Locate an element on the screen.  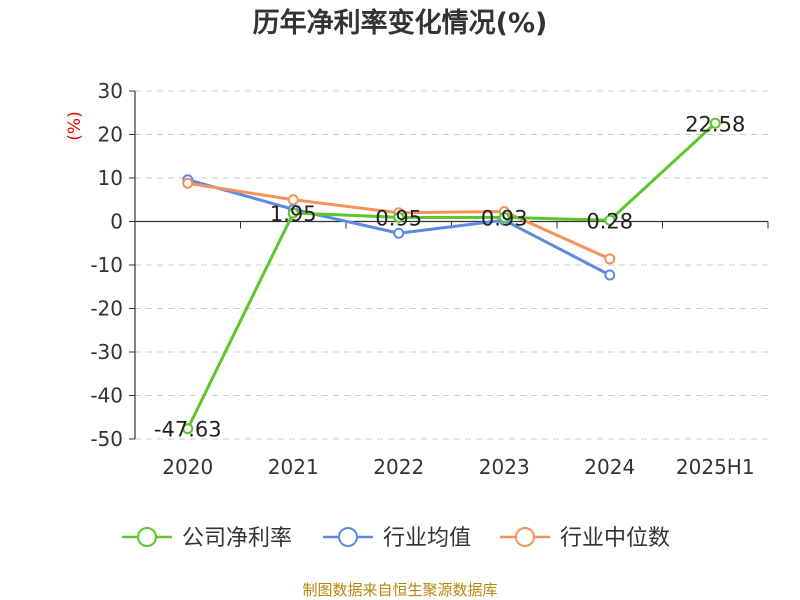
x-tick-label: 2020 is located at coordinates (187, 467).